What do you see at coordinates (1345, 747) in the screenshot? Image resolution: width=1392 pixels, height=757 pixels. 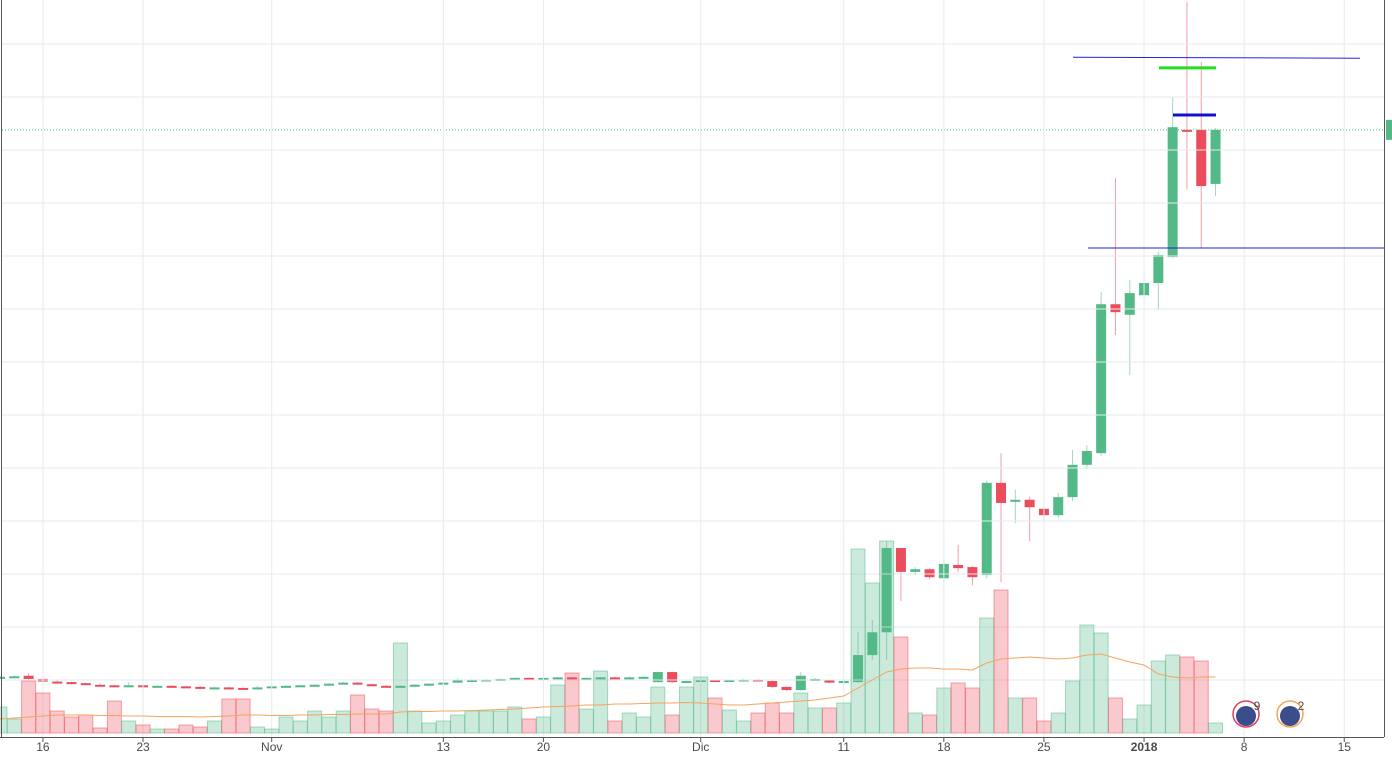 I see `x-tick-label: 15` at bounding box center [1345, 747].